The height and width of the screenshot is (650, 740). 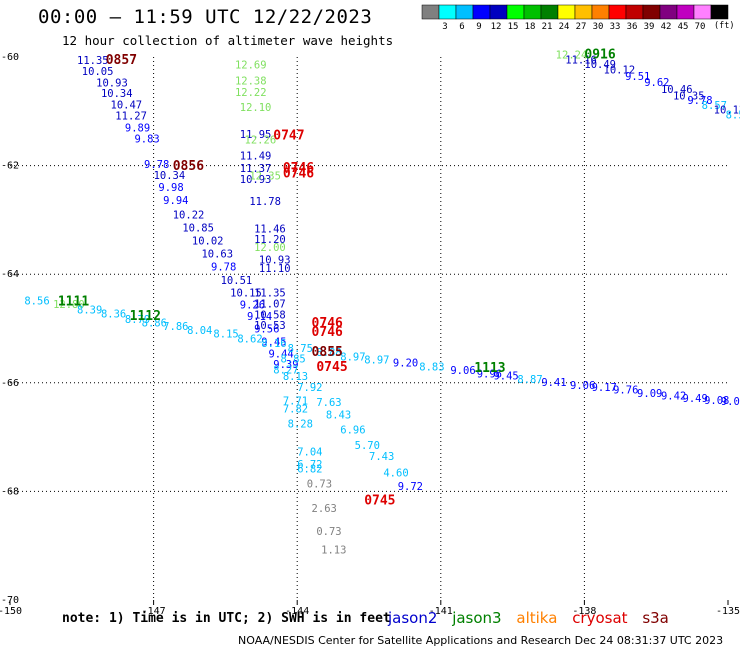 I want to click on wave-height-value: 12.38, so click(x=251, y=82).